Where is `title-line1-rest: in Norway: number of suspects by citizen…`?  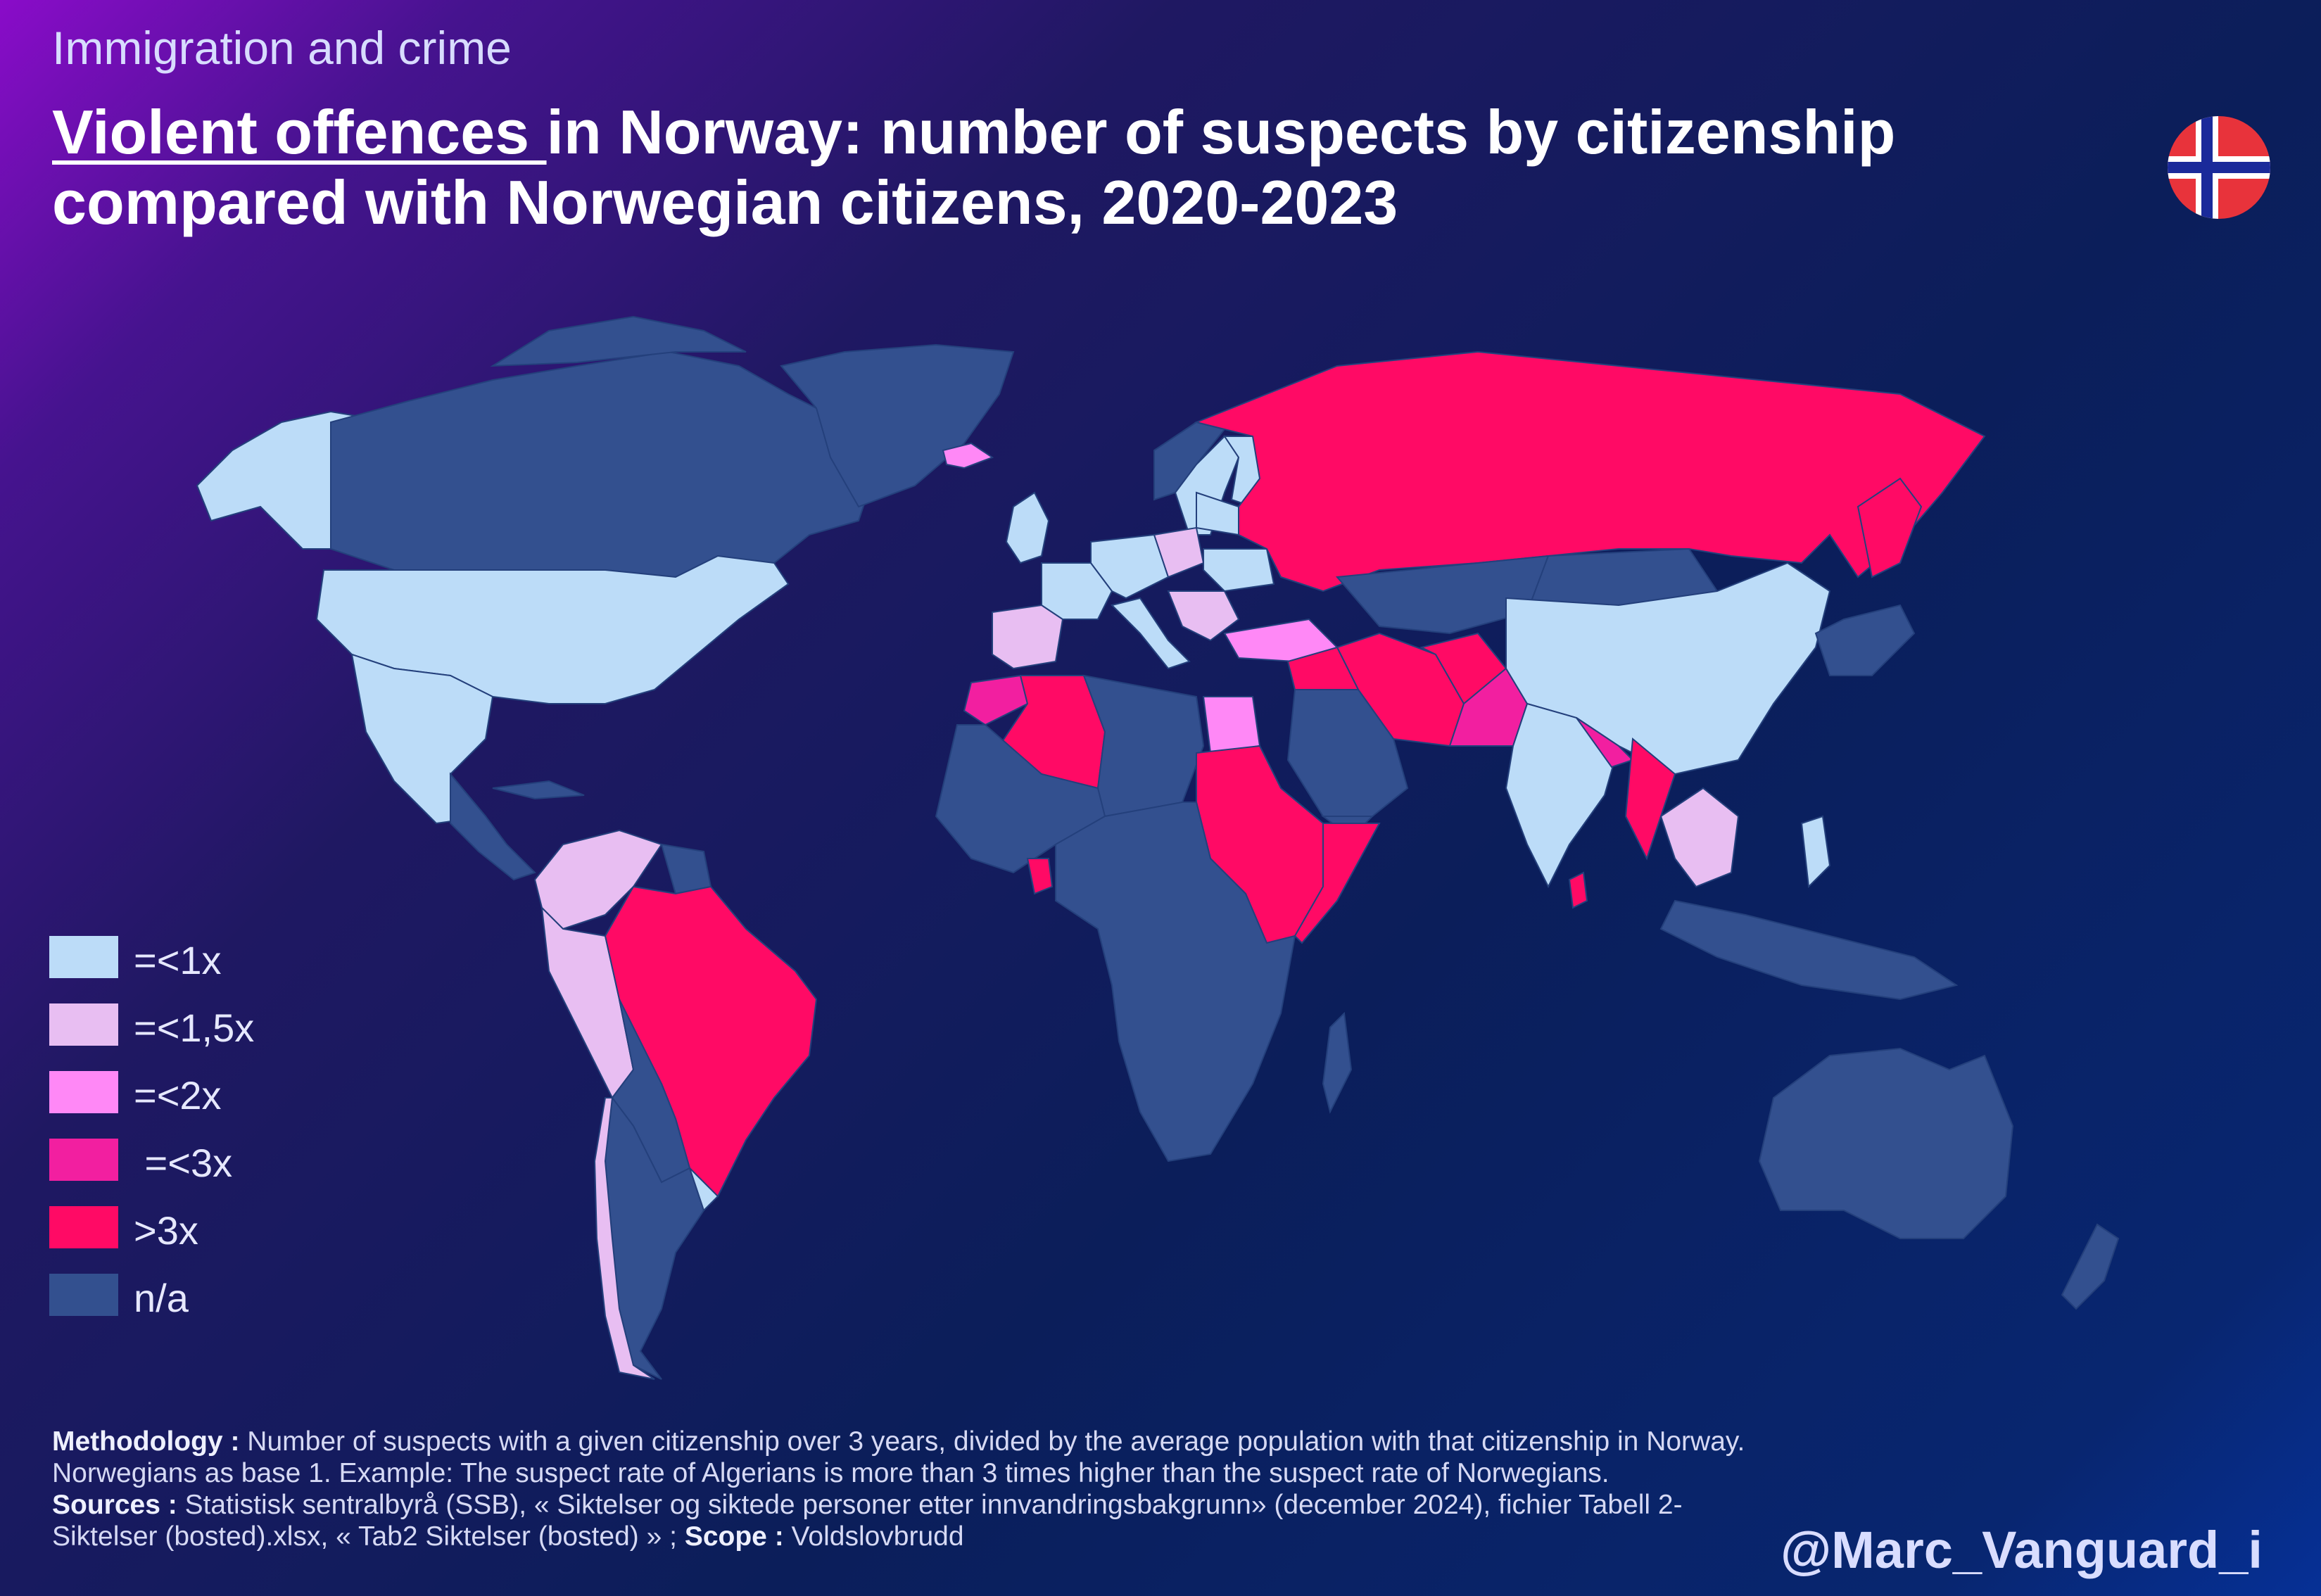
title-line1-rest: in Norway: number of suspects by citizen… is located at coordinates (1221, 132).